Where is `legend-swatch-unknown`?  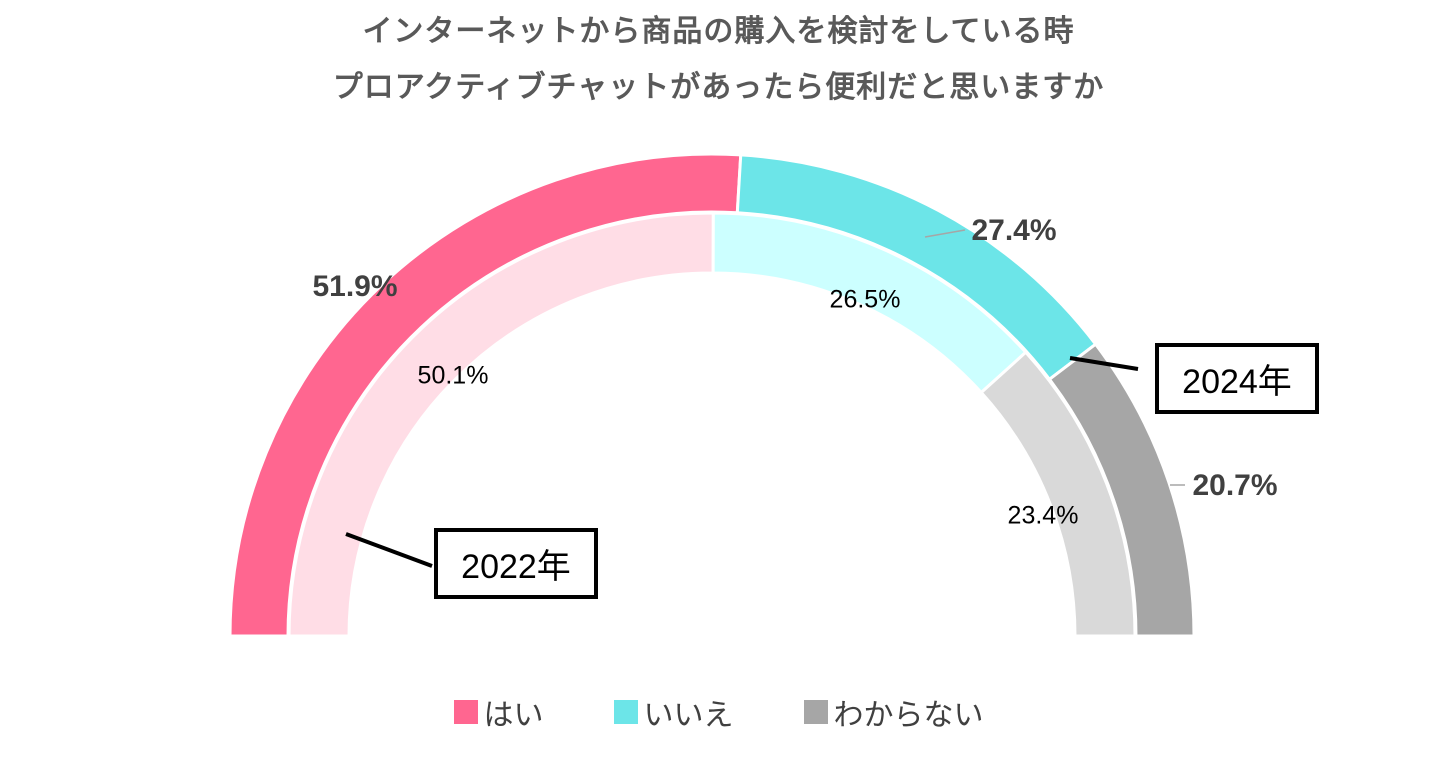
legend-swatch-unknown is located at coordinates (815, 712).